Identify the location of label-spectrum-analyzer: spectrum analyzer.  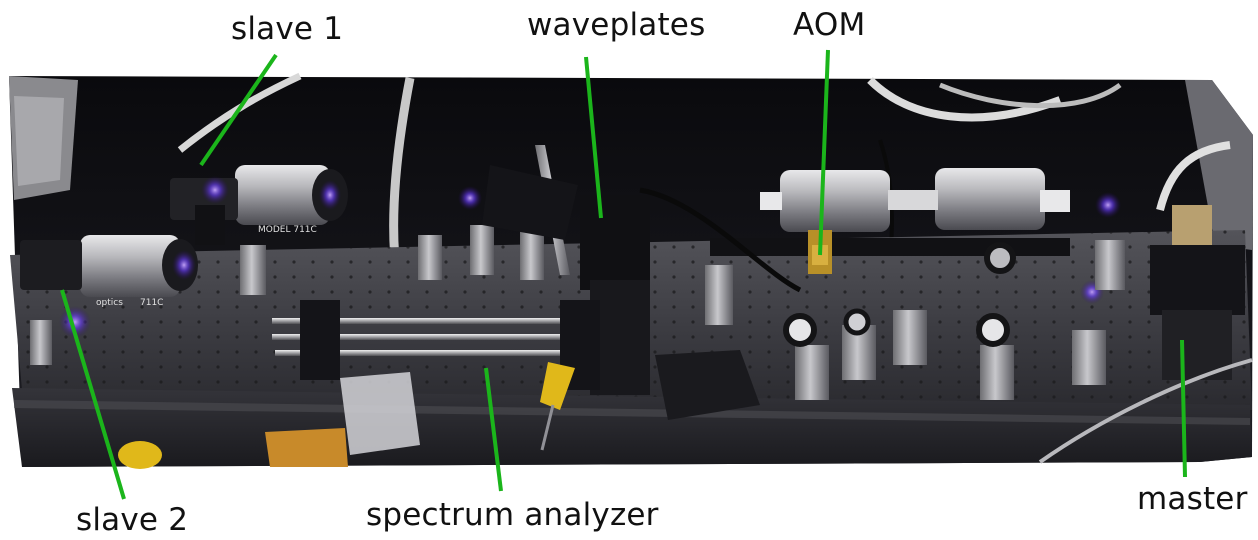
(512, 515).